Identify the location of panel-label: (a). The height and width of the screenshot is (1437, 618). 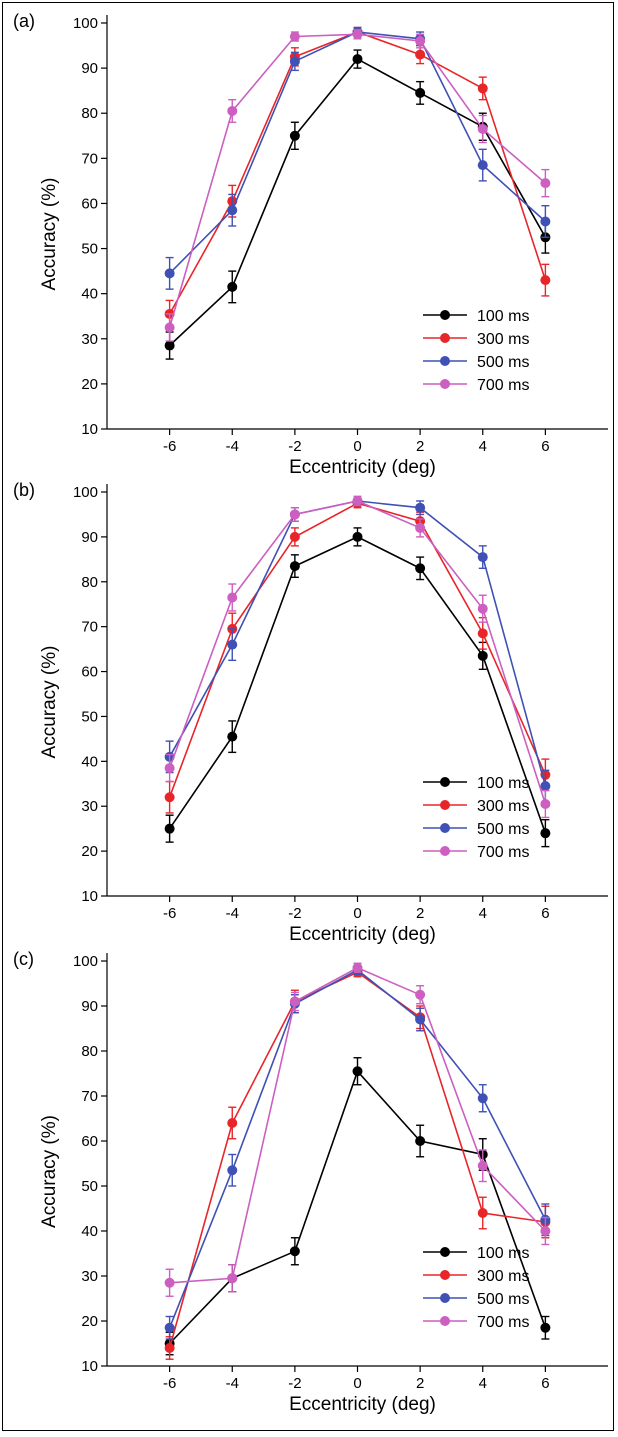
(24, 21).